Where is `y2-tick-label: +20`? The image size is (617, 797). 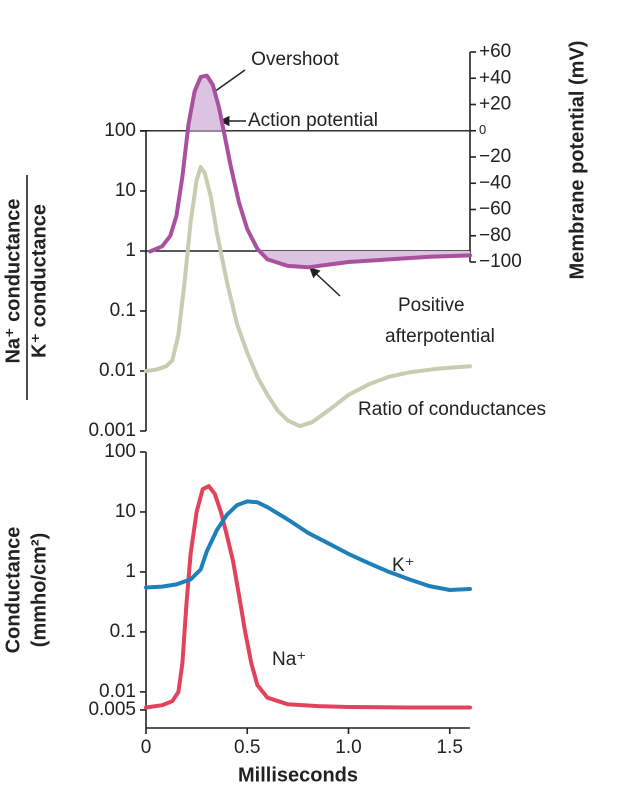 y2-tick-label: +20 is located at coordinates (495, 104).